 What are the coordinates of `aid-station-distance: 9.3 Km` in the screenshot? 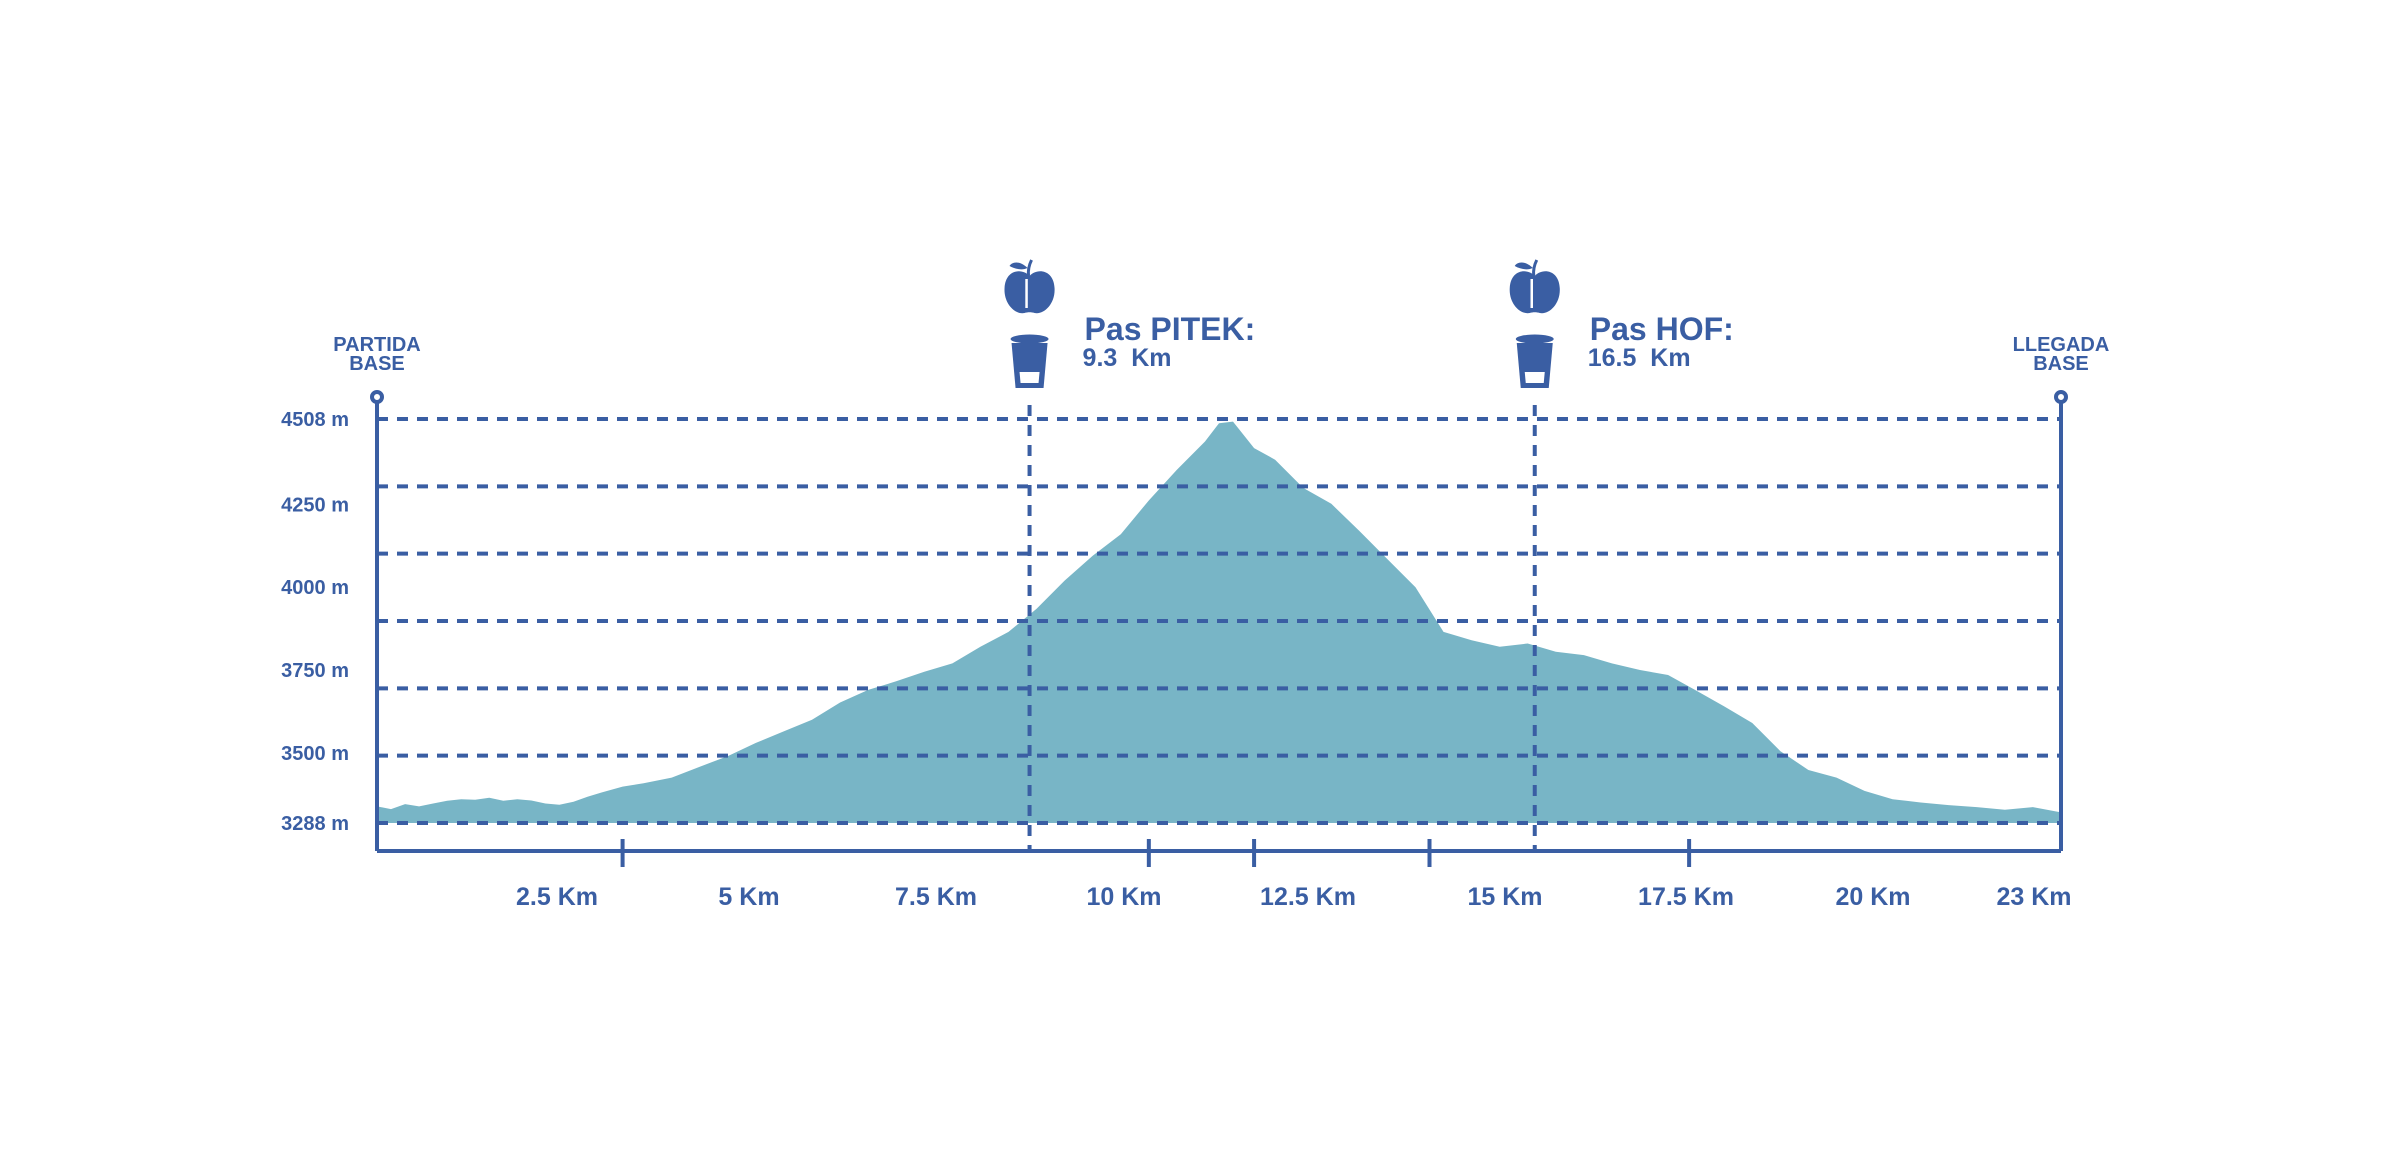 It's located at (1127, 358).